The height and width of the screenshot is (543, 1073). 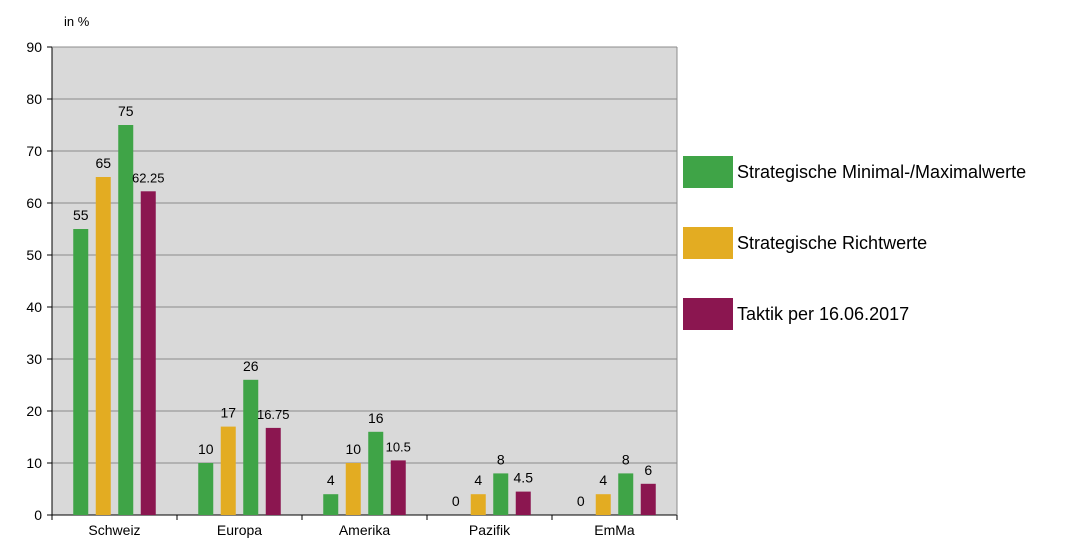 What do you see at coordinates (251, 366) in the screenshot?
I see `data-label: 26` at bounding box center [251, 366].